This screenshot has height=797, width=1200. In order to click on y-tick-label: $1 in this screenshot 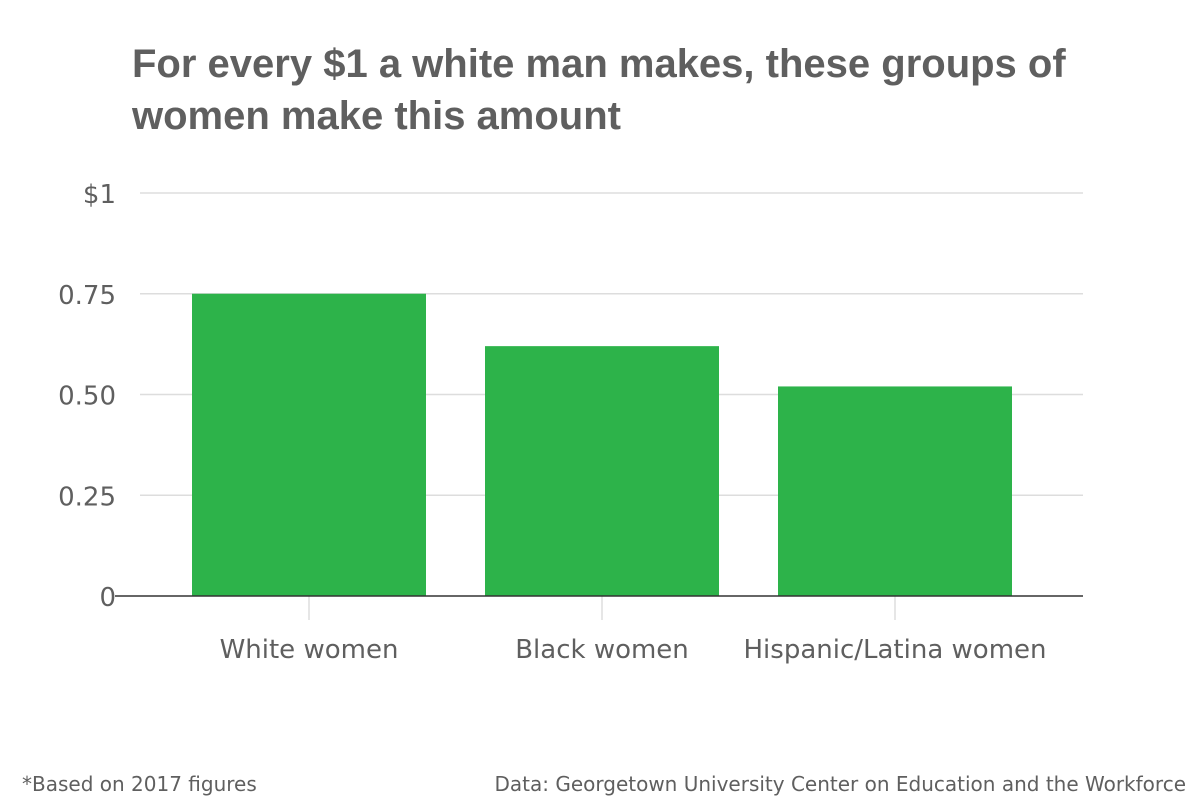, I will do `click(99, 195)`.